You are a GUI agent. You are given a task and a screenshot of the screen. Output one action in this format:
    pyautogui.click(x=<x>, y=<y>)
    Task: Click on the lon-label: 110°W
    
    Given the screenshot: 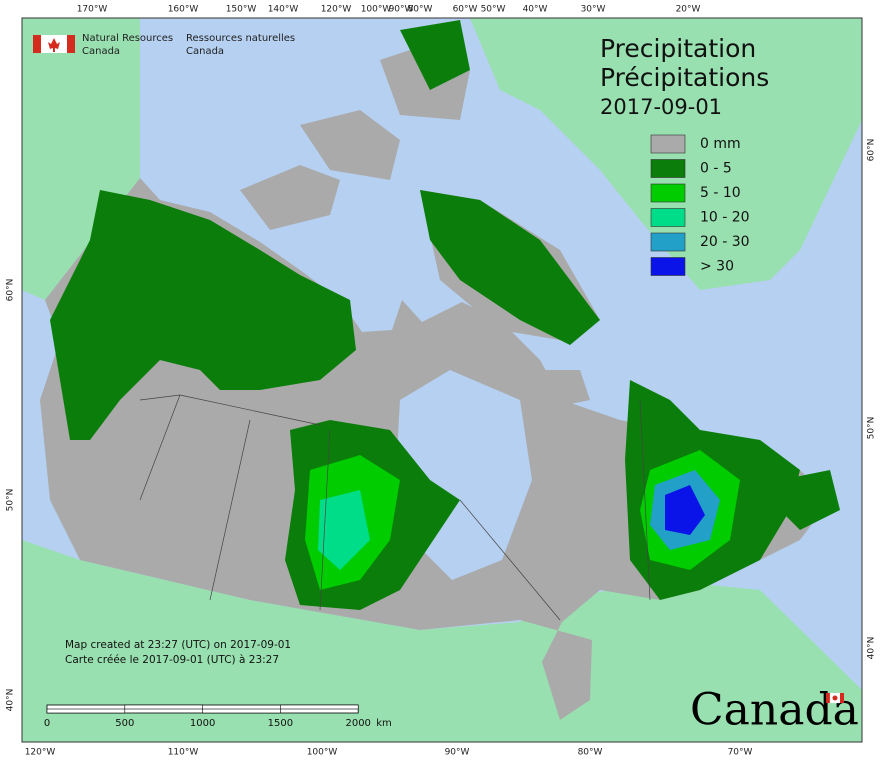 What is the action you would take?
    pyautogui.click(x=183, y=753)
    